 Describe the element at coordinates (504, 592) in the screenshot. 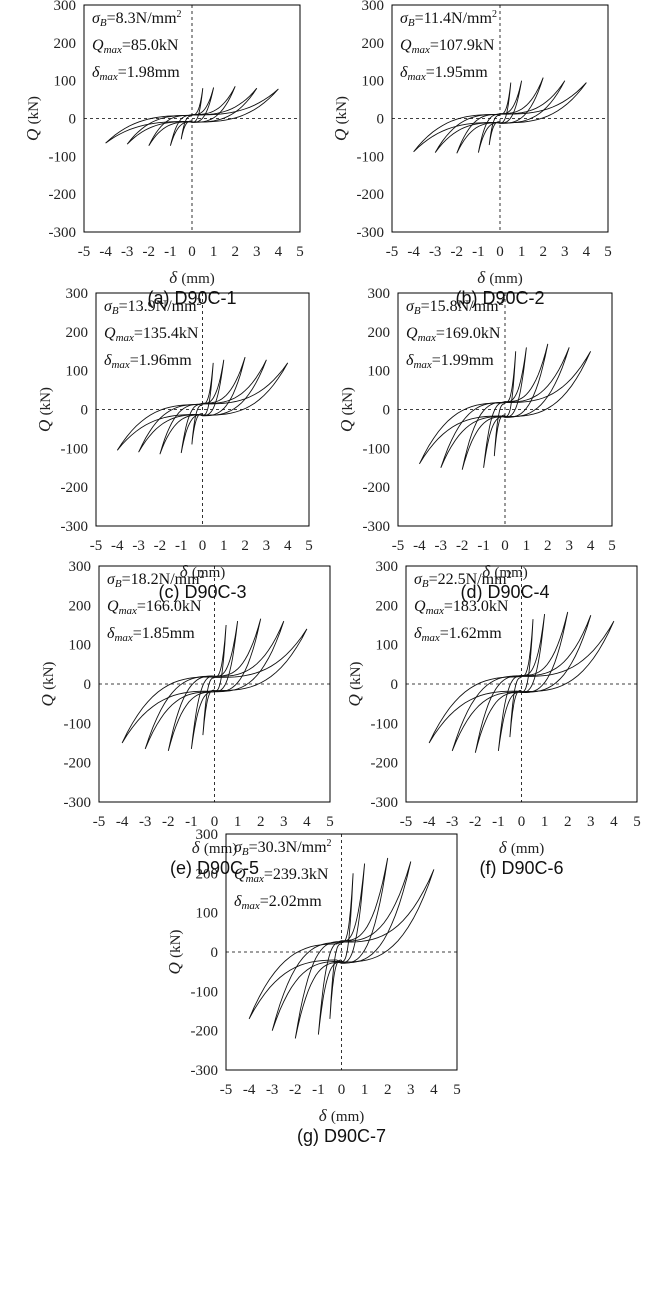

I see `panel-caption: (d) D90C-4` at that location.